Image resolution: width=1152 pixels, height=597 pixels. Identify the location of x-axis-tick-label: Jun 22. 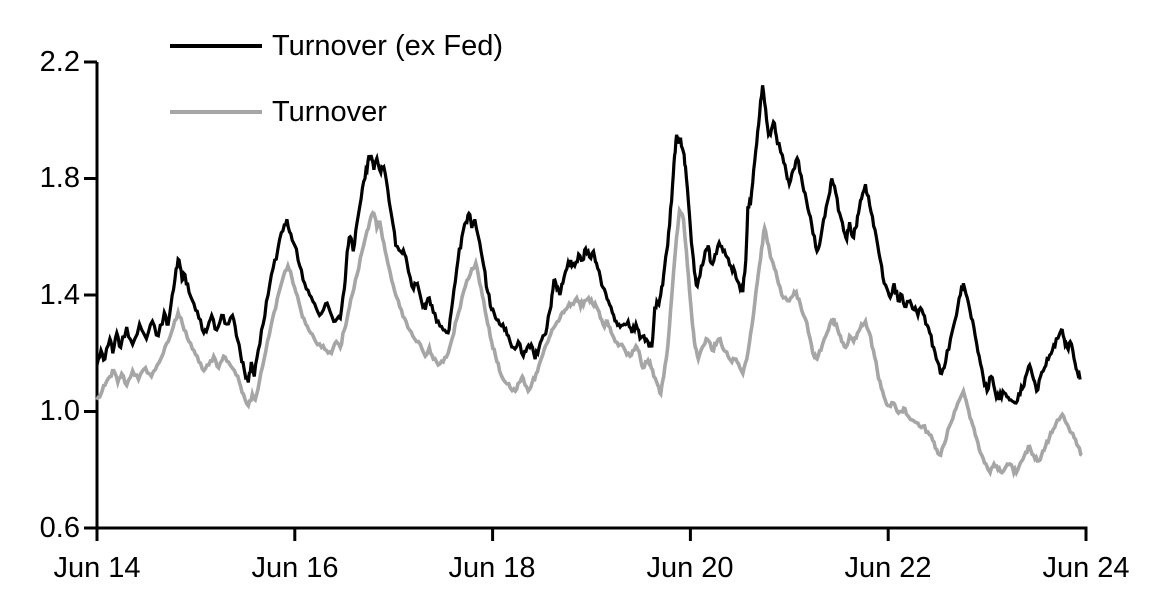
(888, 568).